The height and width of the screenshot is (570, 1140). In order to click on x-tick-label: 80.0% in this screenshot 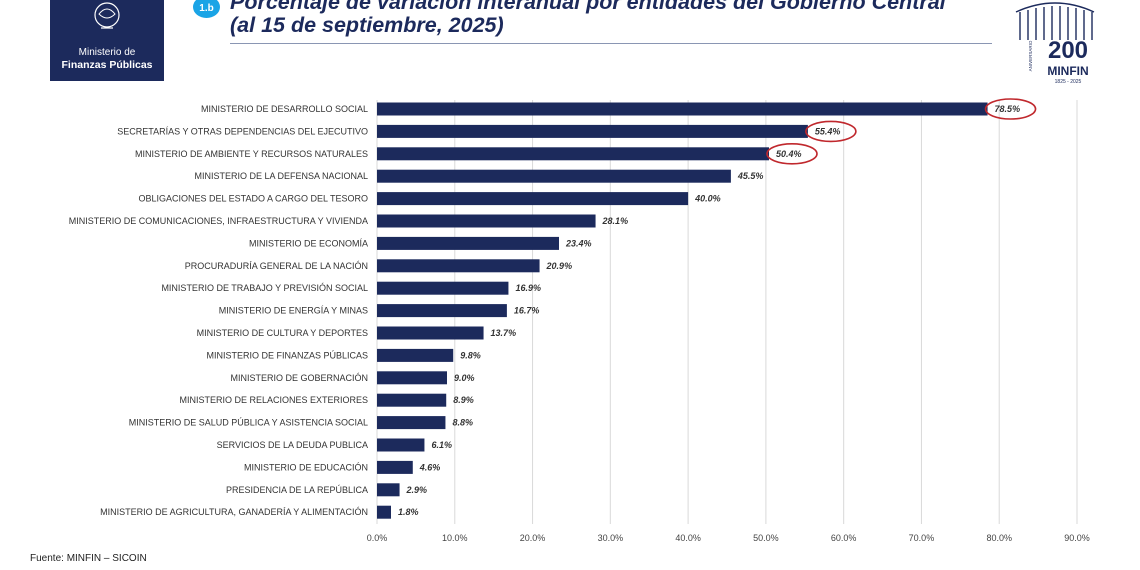, I will do `click(999, 538)`.